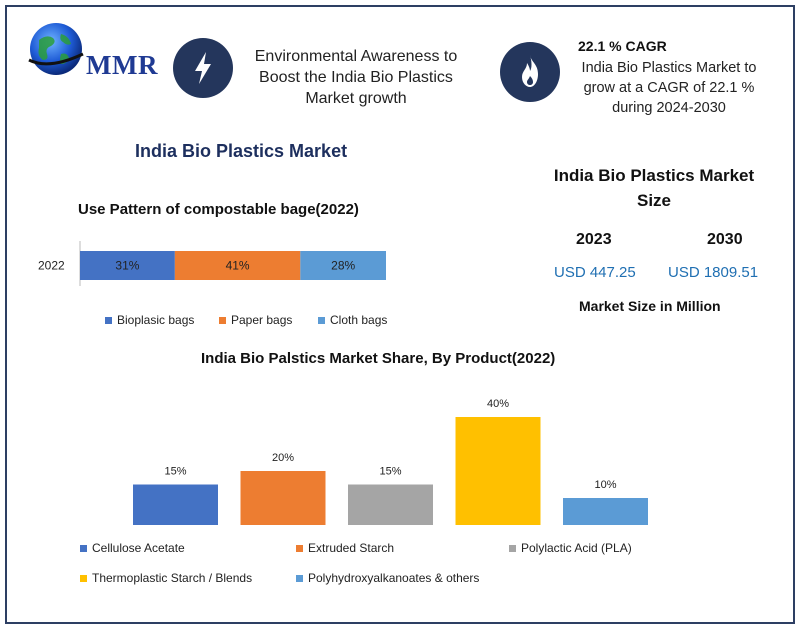 The height and width of the screenshot is (629, 800). Describe the element at coordinates (283, 458) in the screenshot. I see `chart2-data-label: 20%` at that location.